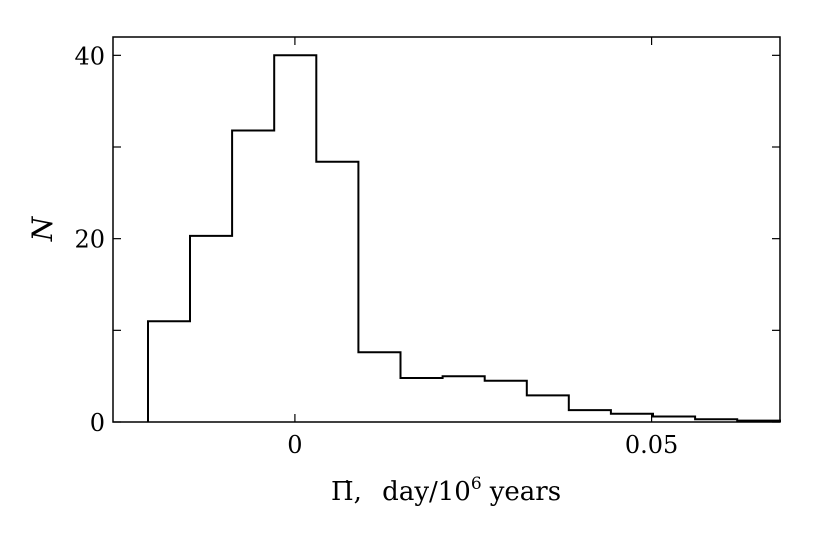 The height and width of the screenshot is (545, 817). I want to click on x-axis-label-unit: day/10, so click(426, 492).